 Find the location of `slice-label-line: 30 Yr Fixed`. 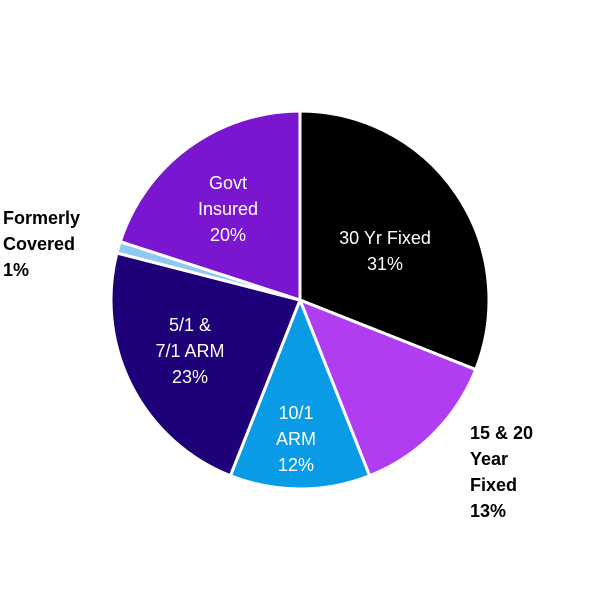

slice-label-line: 30 Yr Fixed is located at coordinates (385, 238).